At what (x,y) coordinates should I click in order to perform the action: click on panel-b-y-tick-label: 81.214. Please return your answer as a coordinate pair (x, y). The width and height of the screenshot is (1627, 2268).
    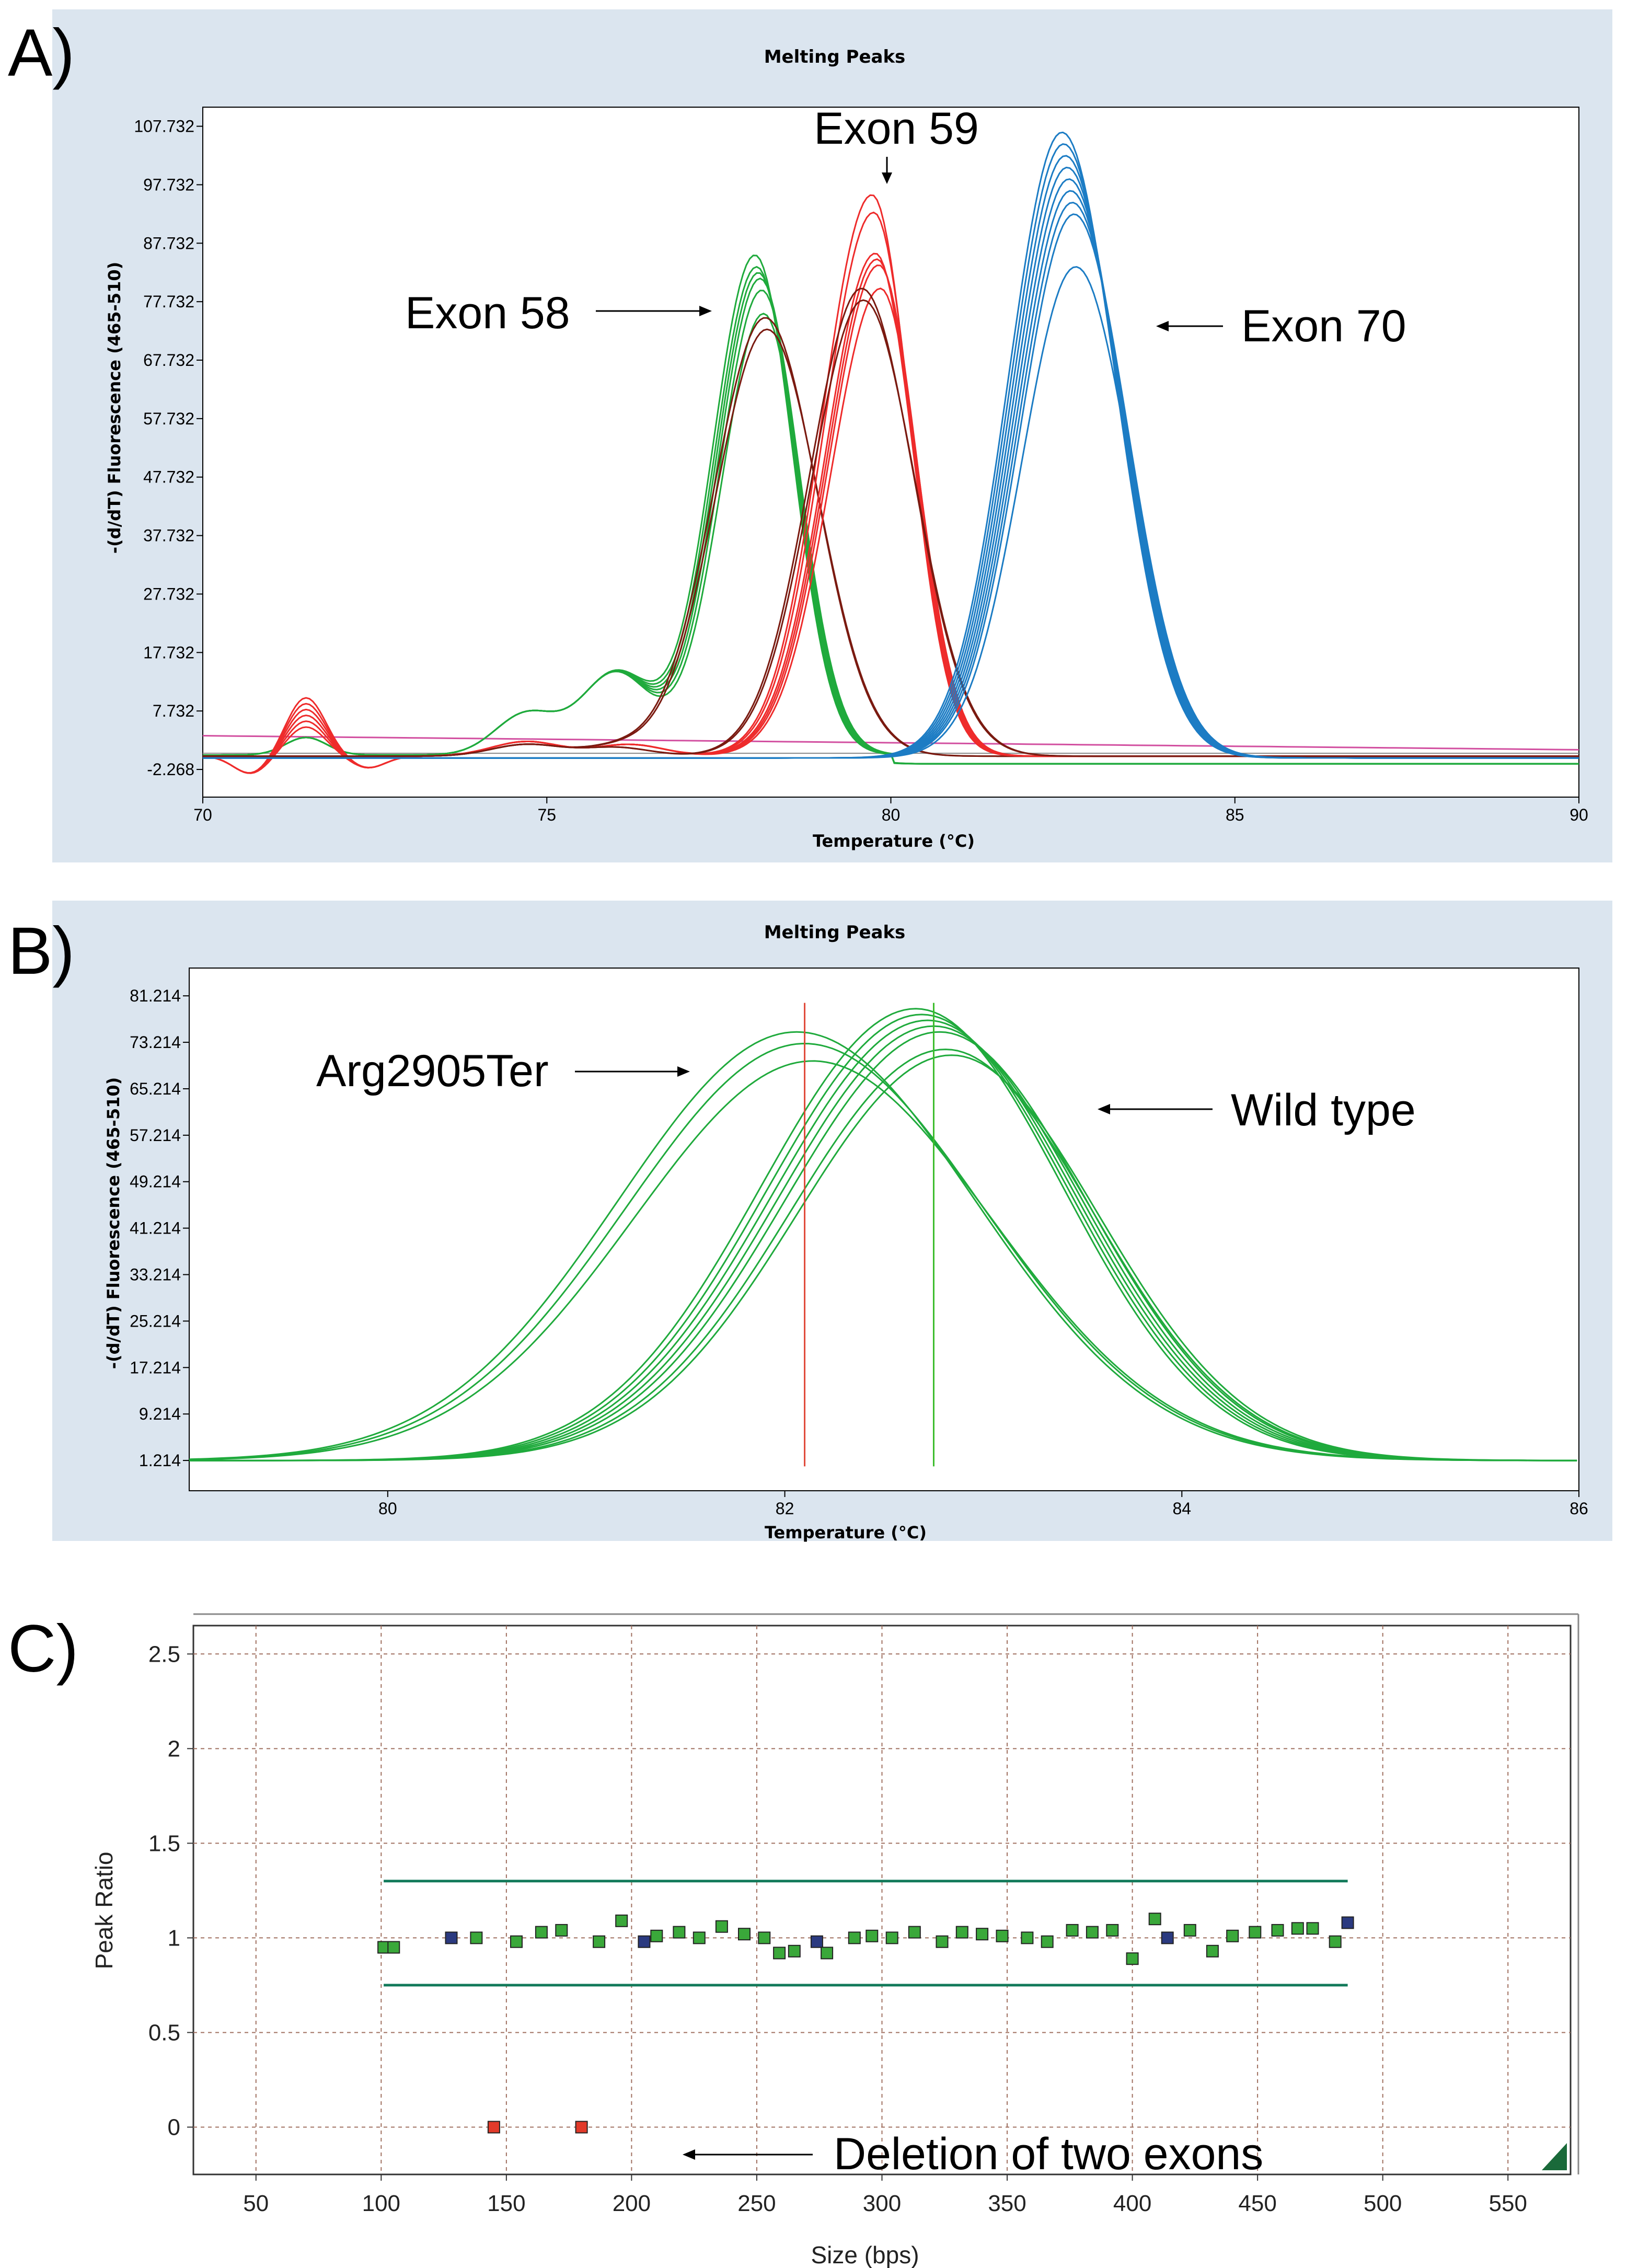
    Looking at the image, I should click on (155, 995).